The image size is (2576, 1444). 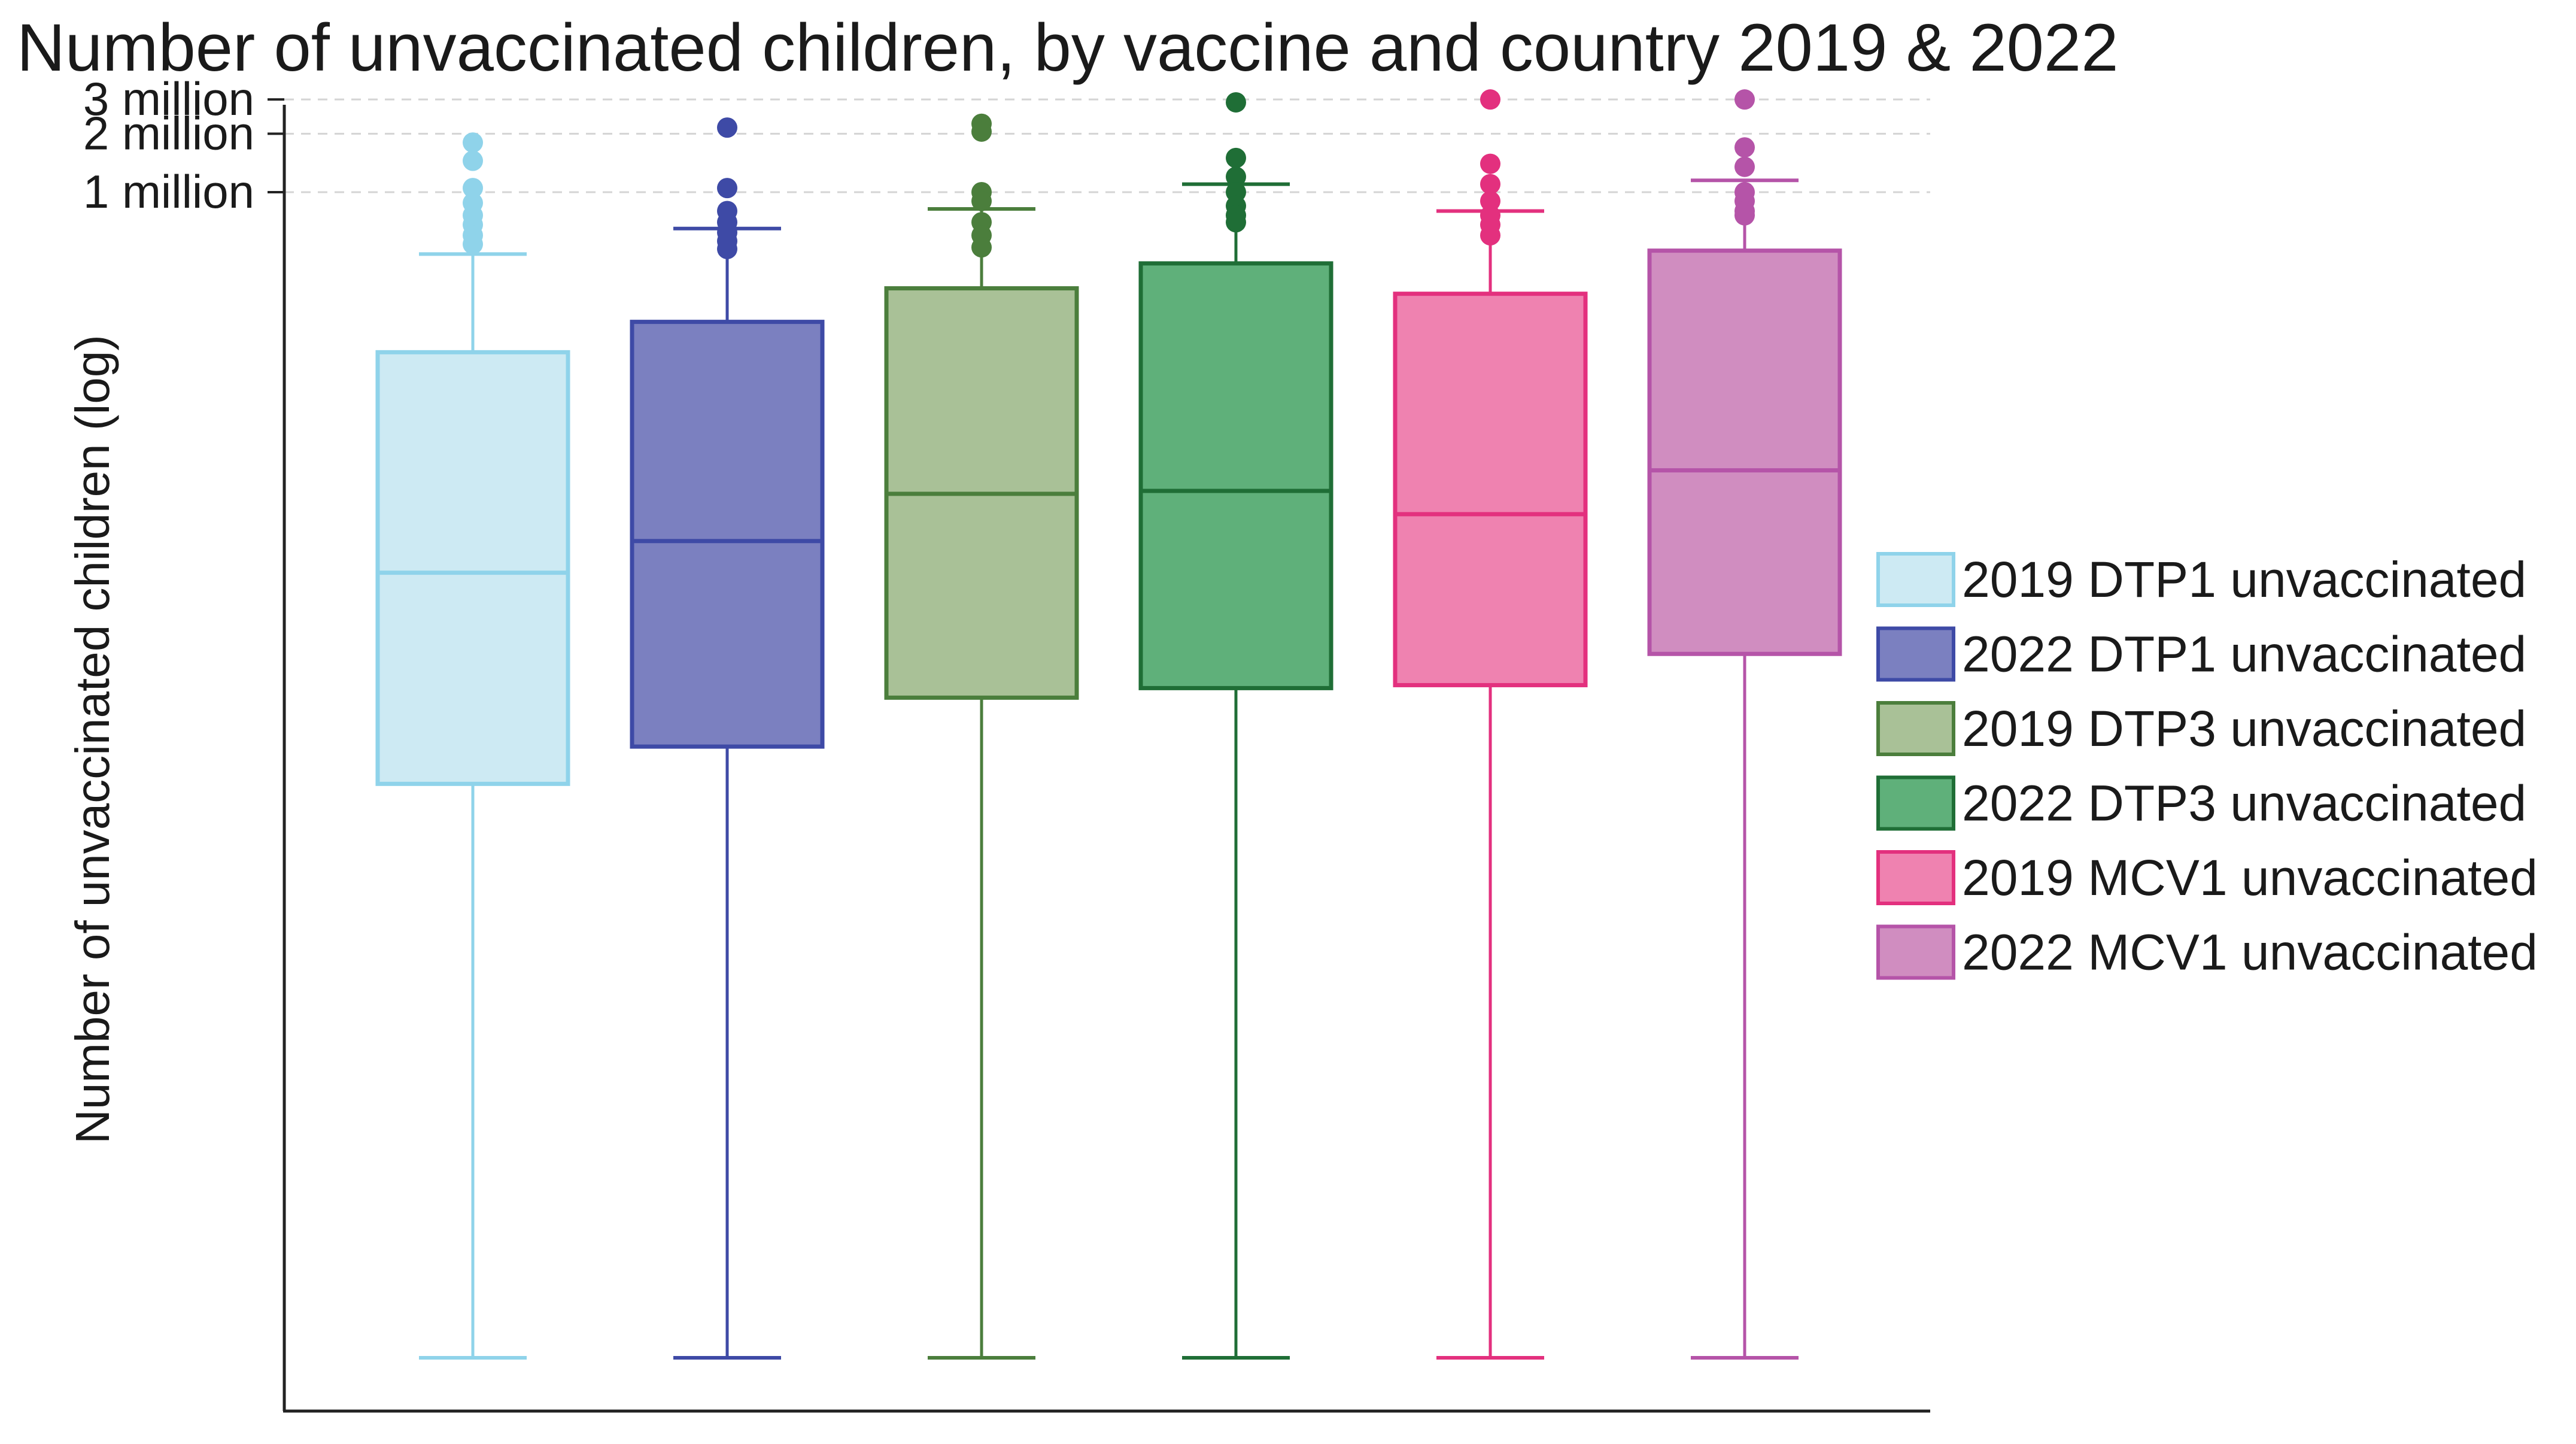 What do you see at coordinates (2244, 654) in the screenshot?
I see `legend-label: 2022 DTP1 unvaccinated` at bounding box center [2244, 654].